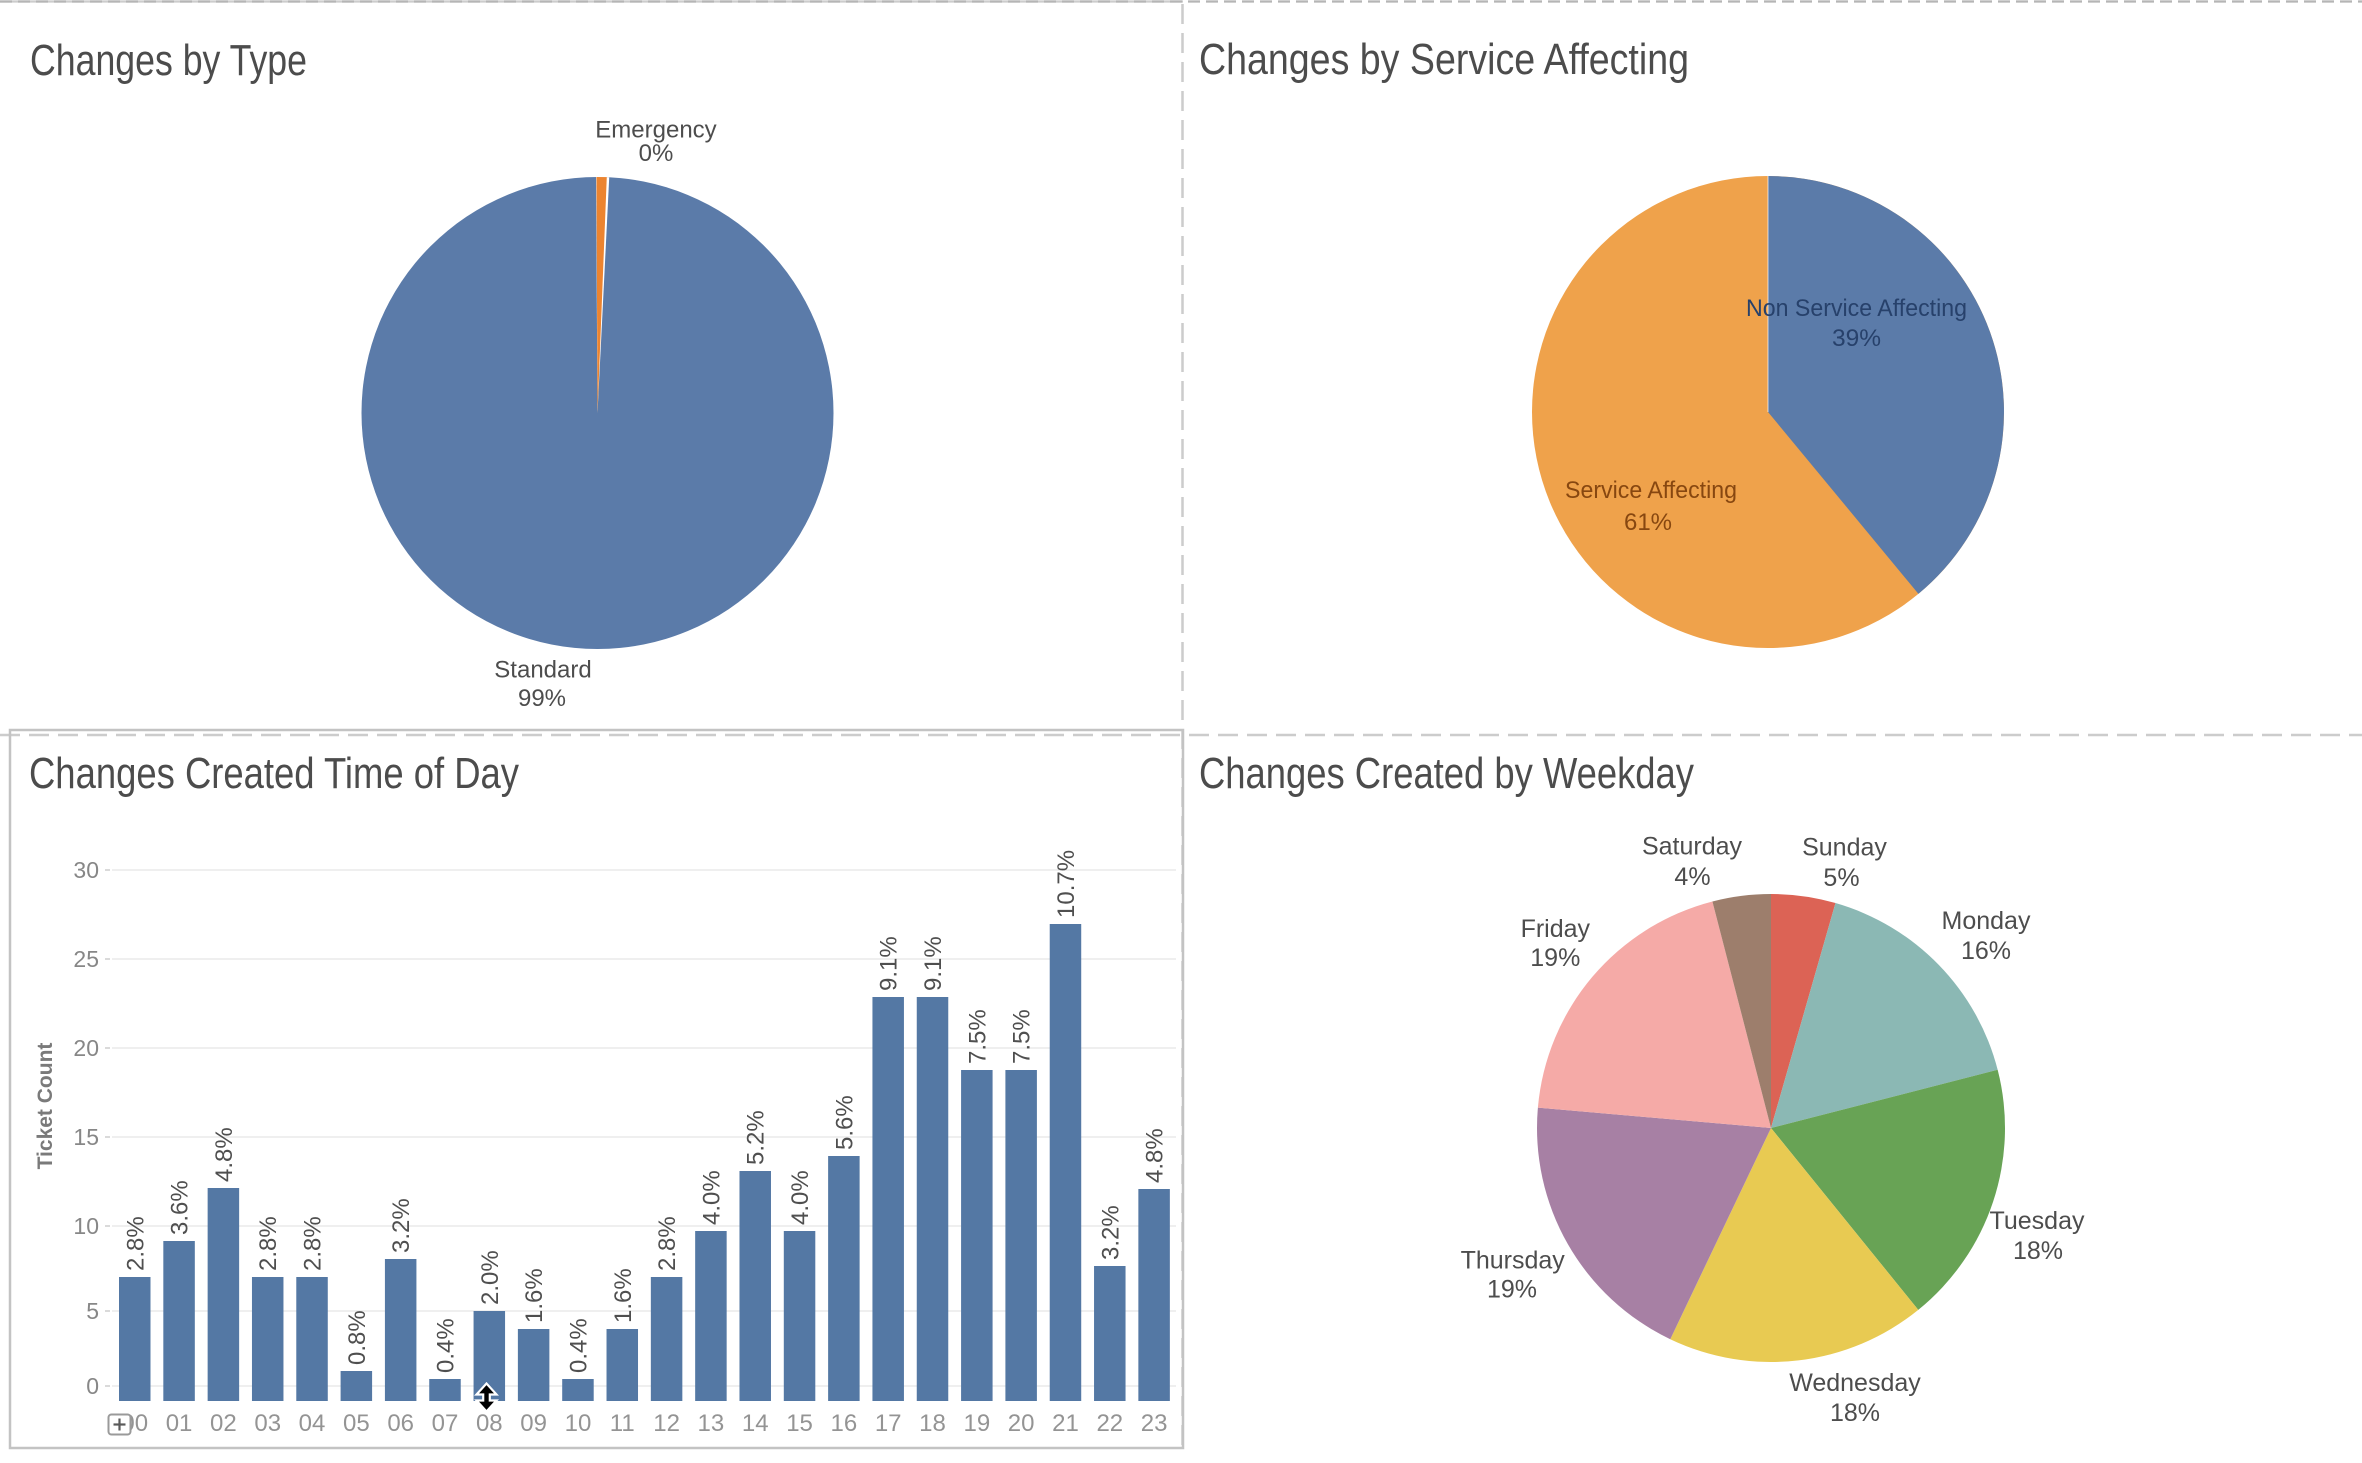 Image resolution: width=2362 pixels, height=1463 pixels. What do you see at coordinates (542, 670) in the screenshot?
I see `svg-text: Standard` at bounding box center [542, 670].